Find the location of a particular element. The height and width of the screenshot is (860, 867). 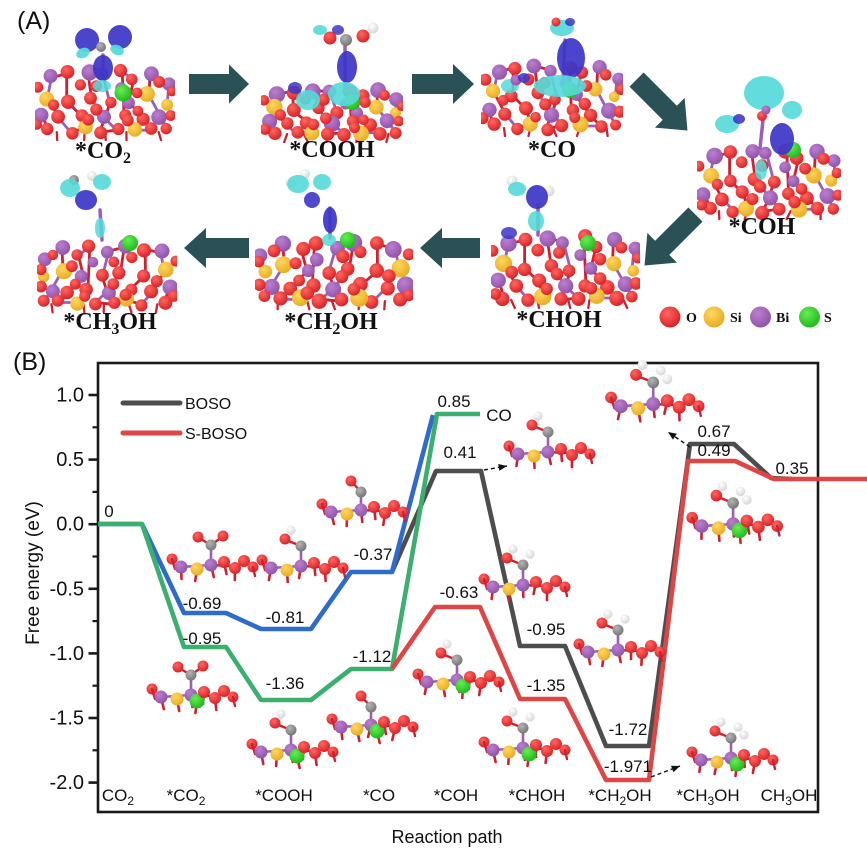

svg-text: -1.12 is located at coordinates (372, 656).